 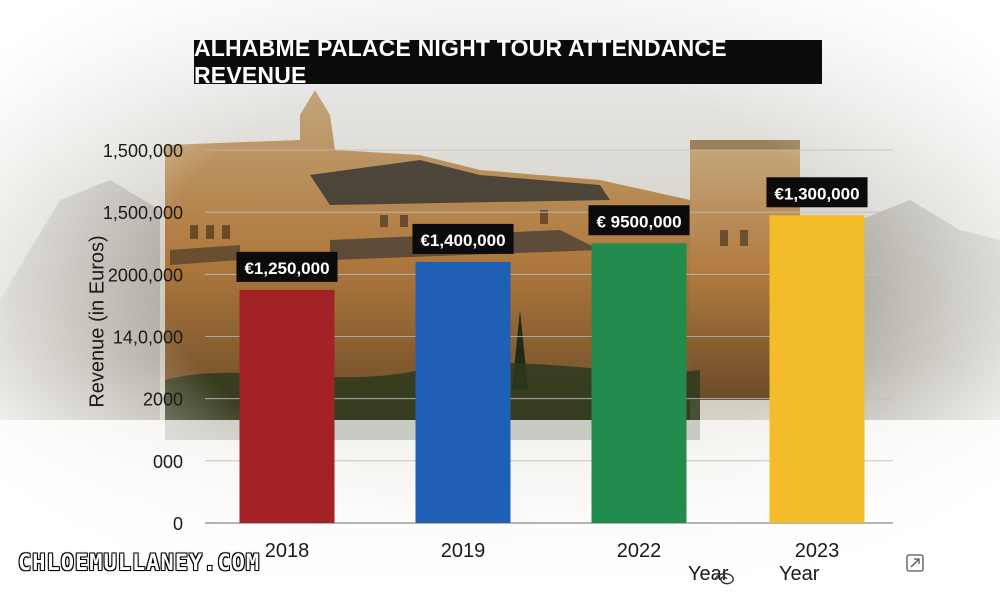 What do you see at coordinates (163, 400) in the screenshot?
I see `y-tick-label: 2000` at bounding box center [163, 400].